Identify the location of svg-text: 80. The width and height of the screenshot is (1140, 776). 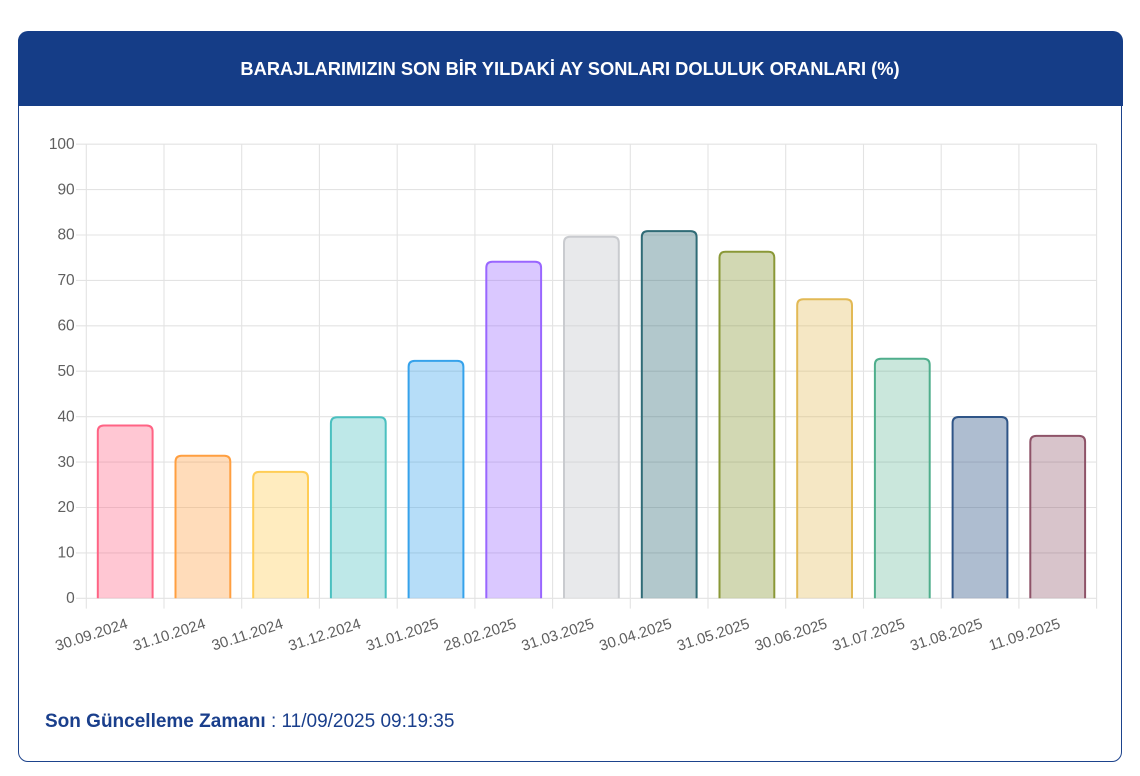
(66, 235).